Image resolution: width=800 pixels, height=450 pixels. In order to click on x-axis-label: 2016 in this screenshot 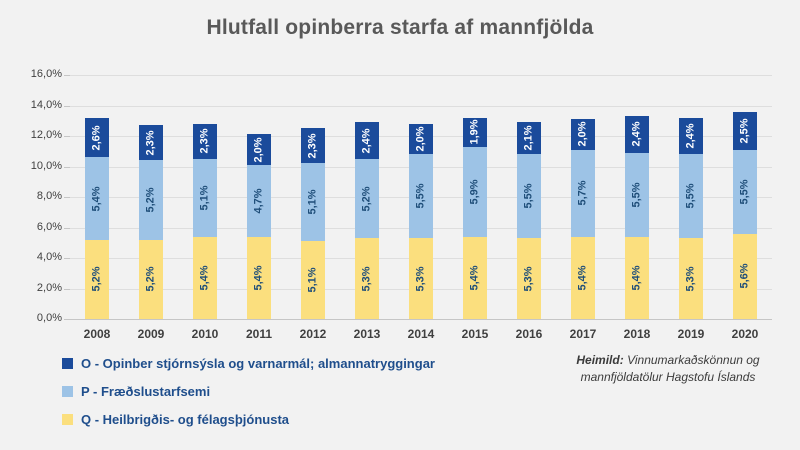, I will do `click(529, 334)`.